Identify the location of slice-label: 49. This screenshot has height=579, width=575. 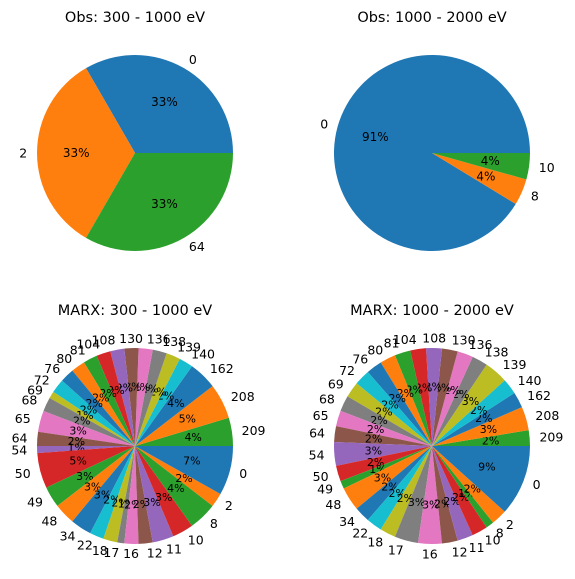
(325, 488).